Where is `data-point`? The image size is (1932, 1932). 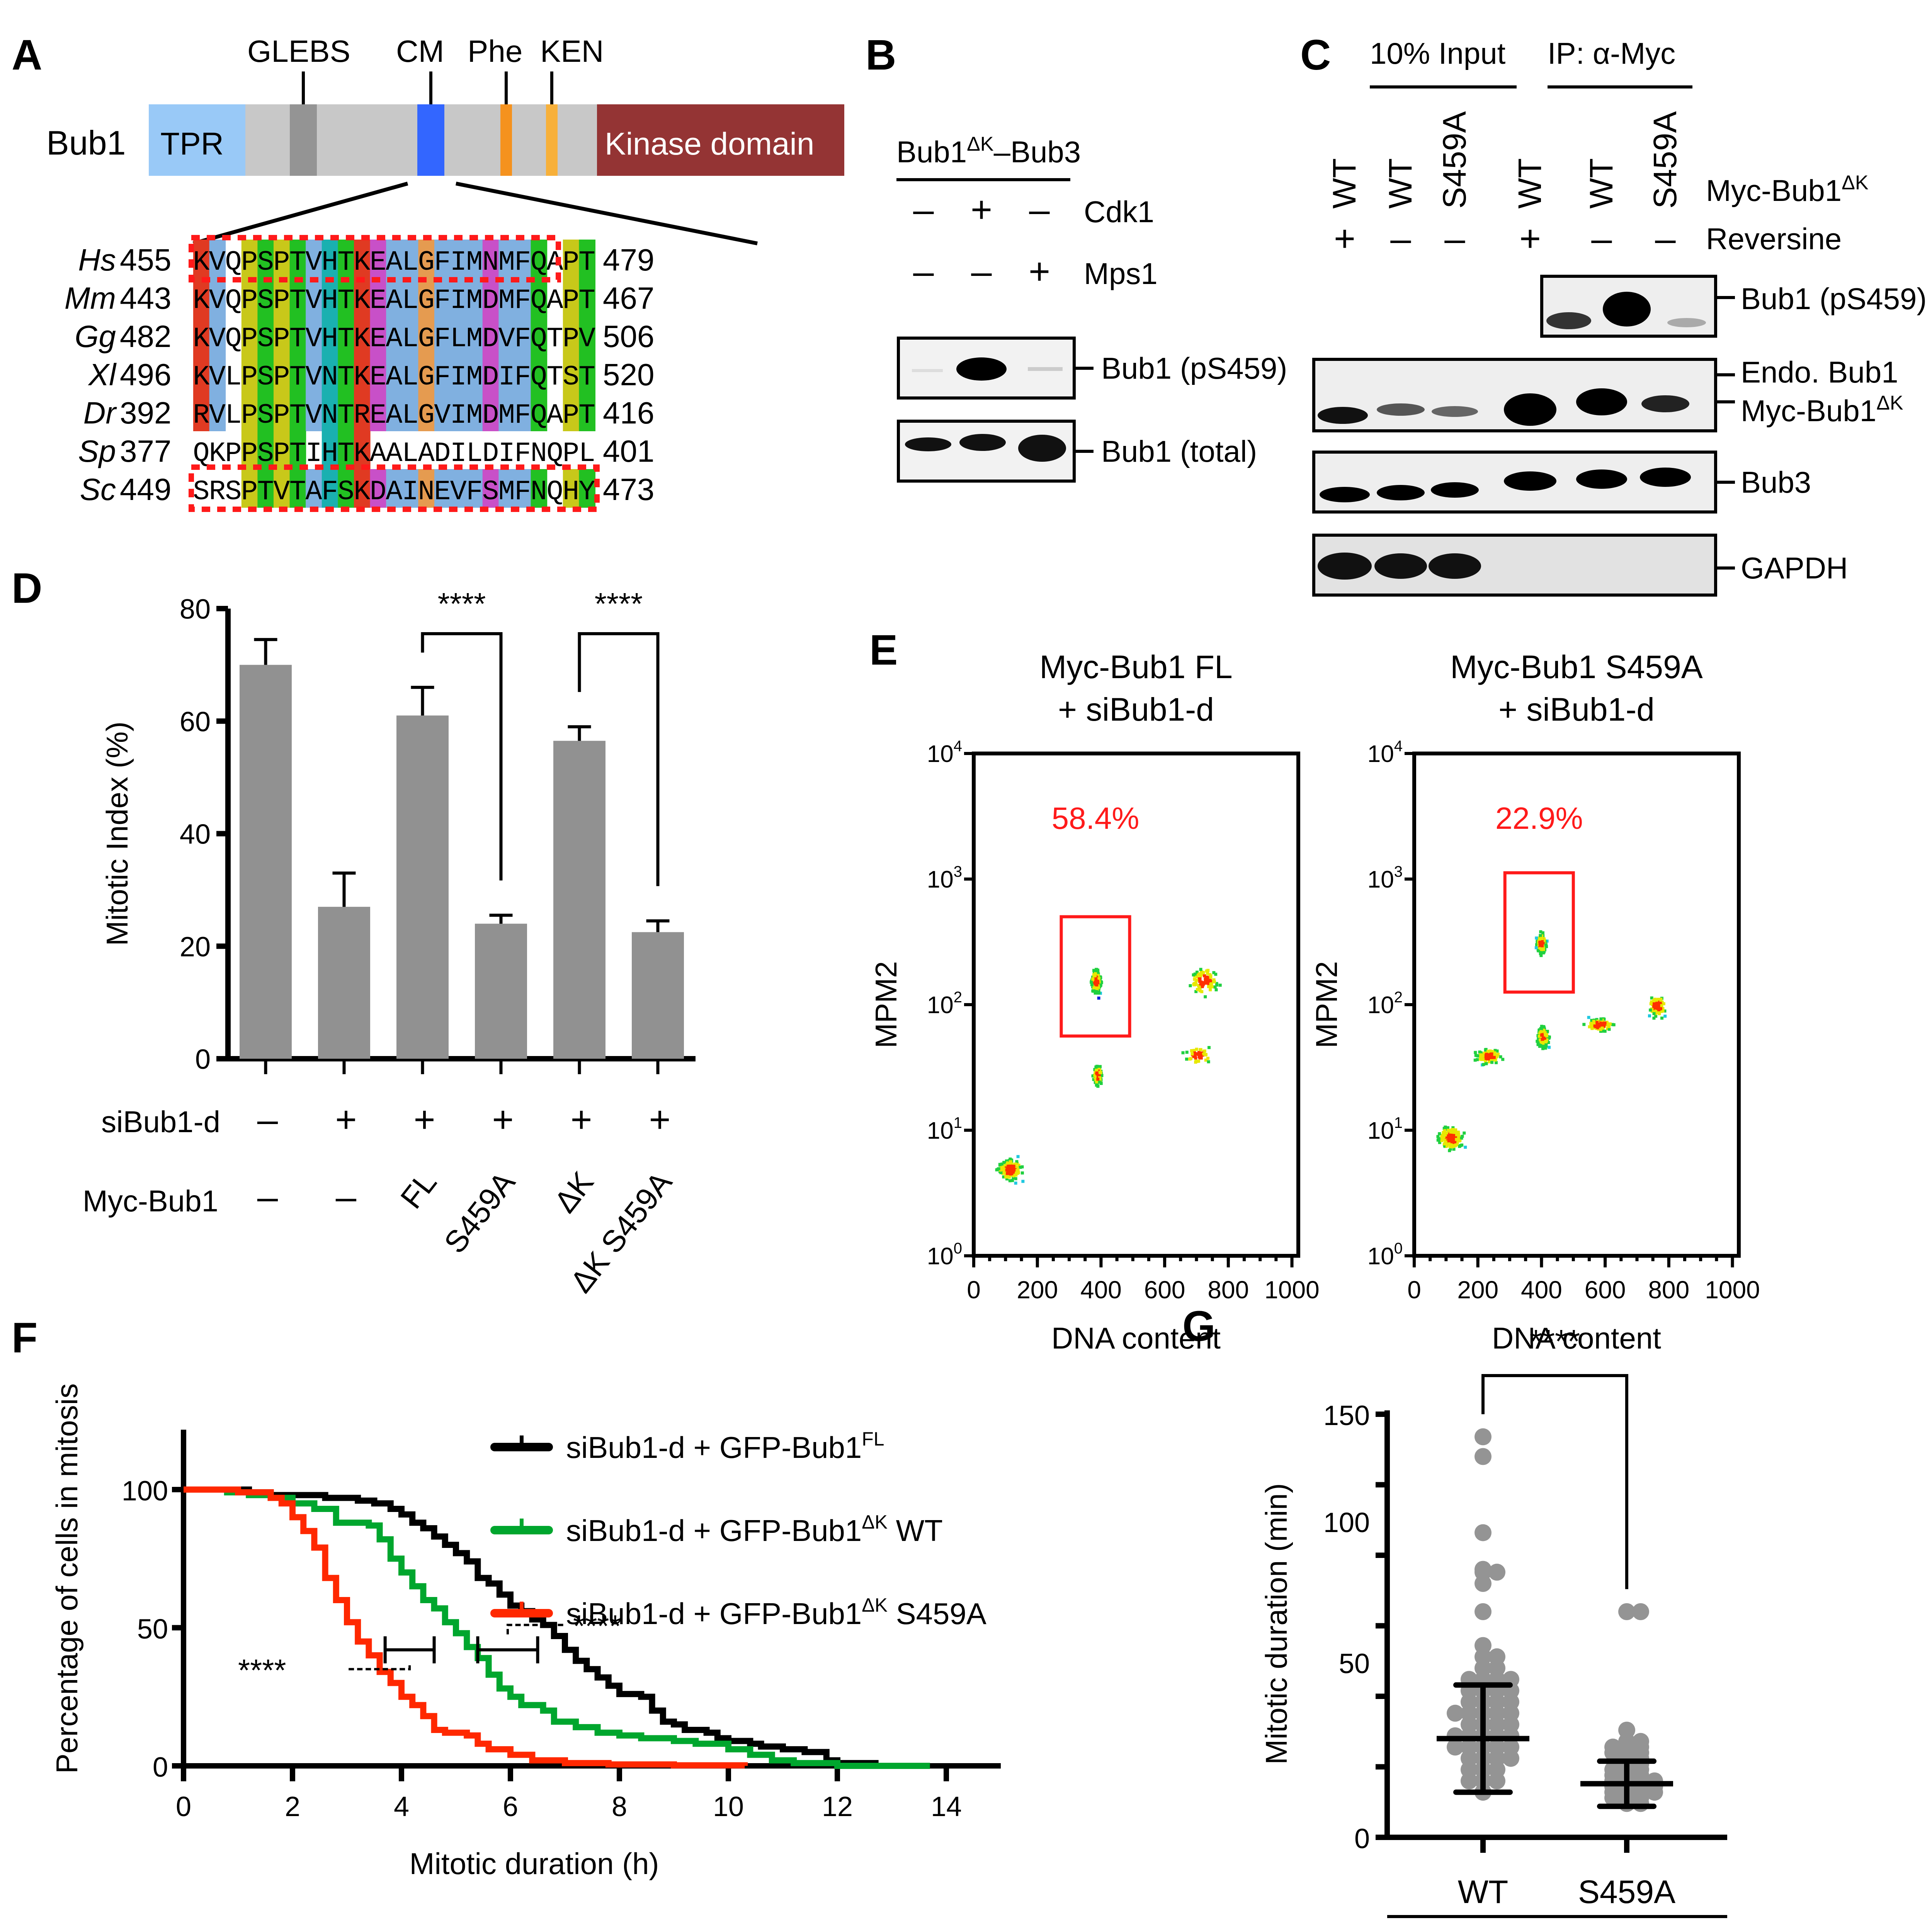
data-point is located at coordinates (1455, 1747).